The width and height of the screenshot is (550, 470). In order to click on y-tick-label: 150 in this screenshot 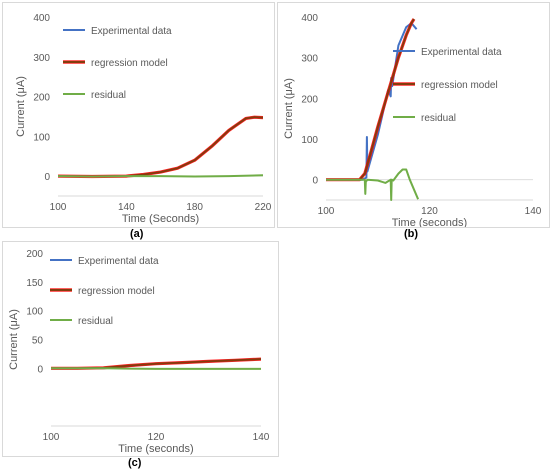, I will do `click(34, 283)`.